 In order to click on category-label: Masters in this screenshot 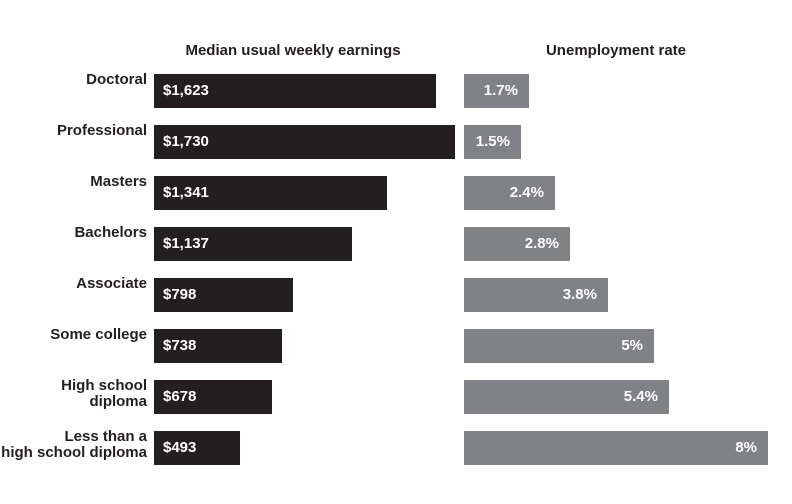, I will do `click(73, 182)`.